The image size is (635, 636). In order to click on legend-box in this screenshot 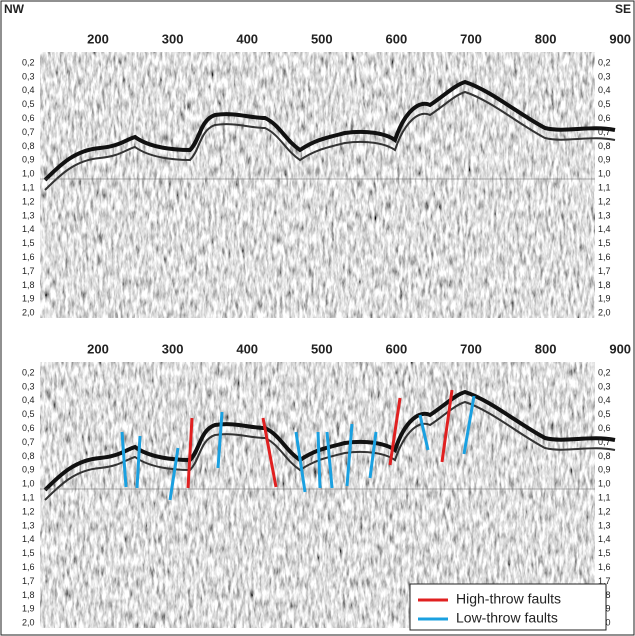, I will do `click(508, 607)`.